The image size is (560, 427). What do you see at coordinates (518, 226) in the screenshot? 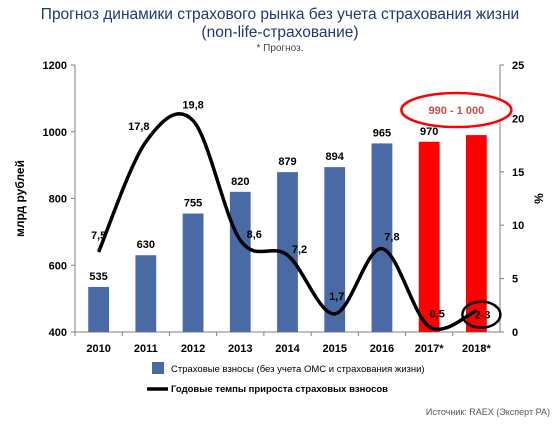
I see `y2-tick-label: 10` at bounding box center [518, 226].